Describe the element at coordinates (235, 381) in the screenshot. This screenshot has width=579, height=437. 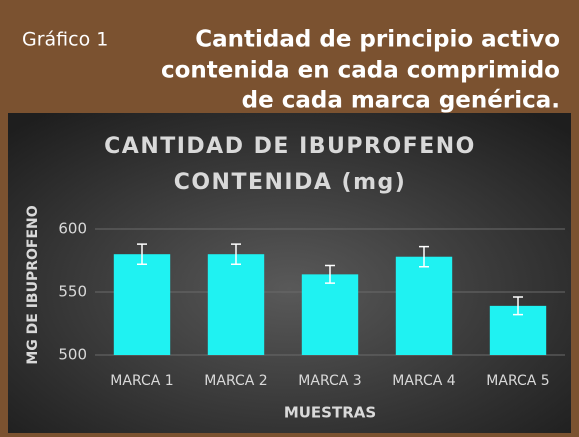
I see `x-tick-label: MARCA 2` at that location.